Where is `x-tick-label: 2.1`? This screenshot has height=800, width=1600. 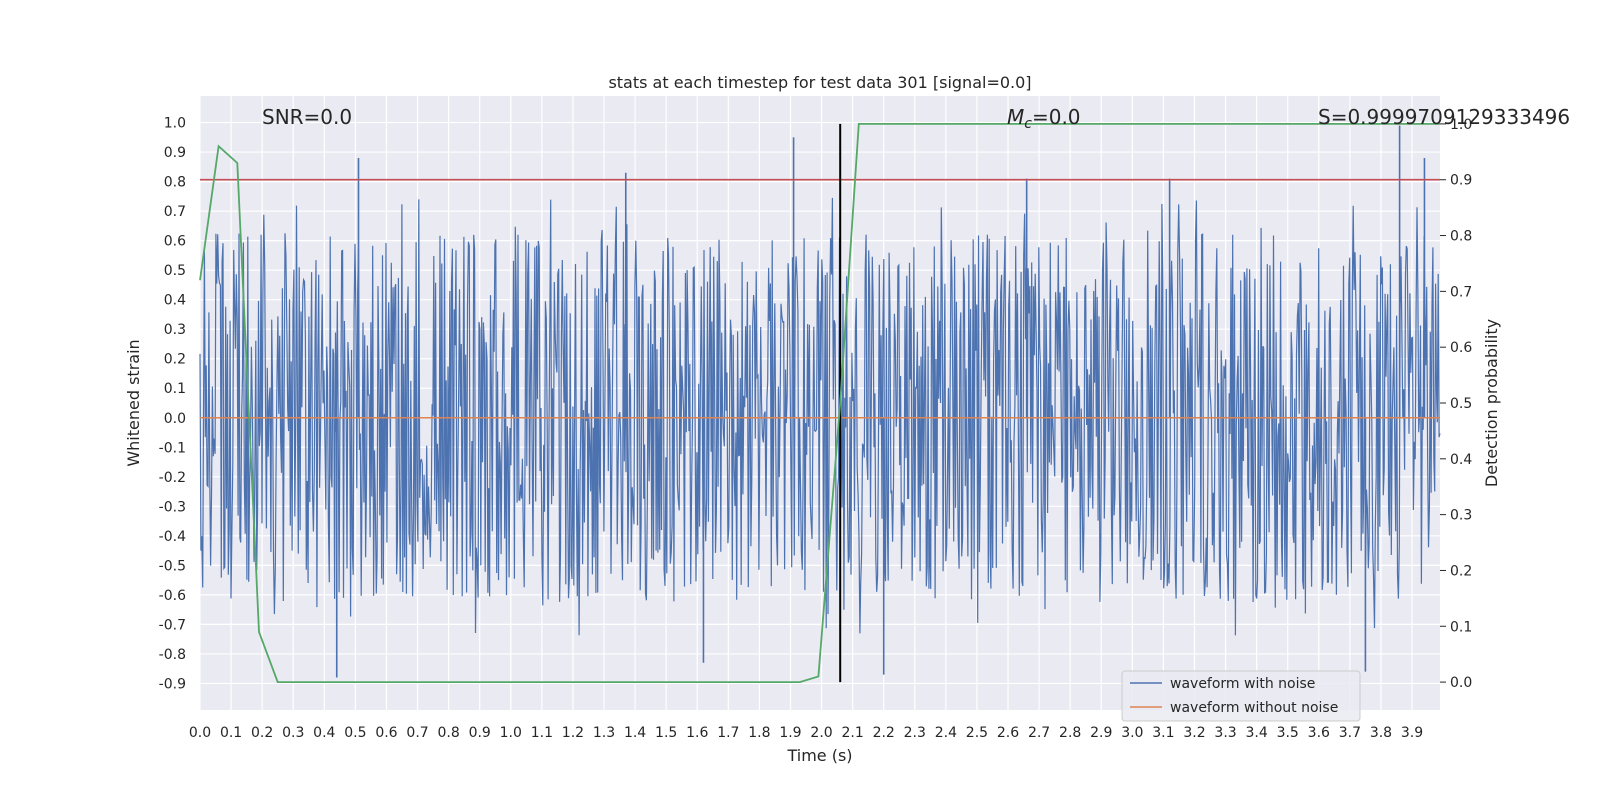
x-tick-label: 2.1 is located at coordinates (852, 733).